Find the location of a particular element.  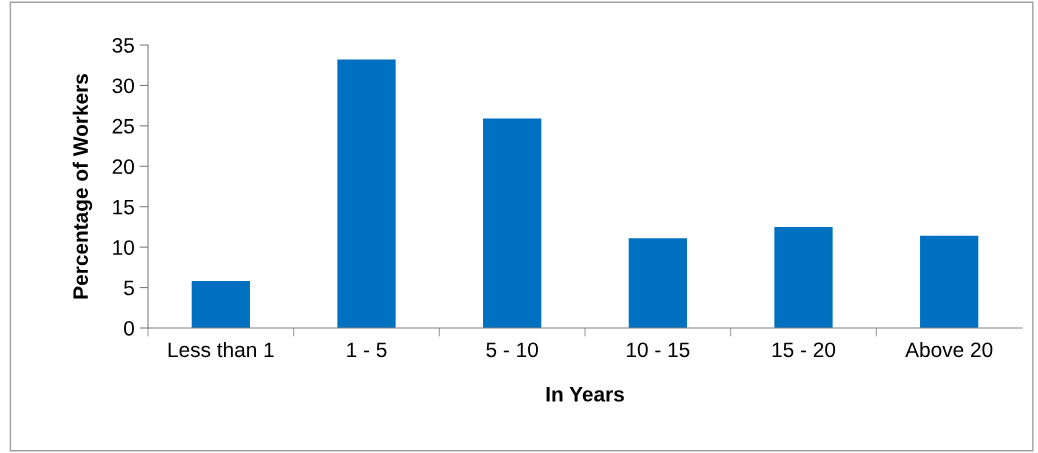

x-tick-label: Less than 1 is located at coordinates (221, 349).